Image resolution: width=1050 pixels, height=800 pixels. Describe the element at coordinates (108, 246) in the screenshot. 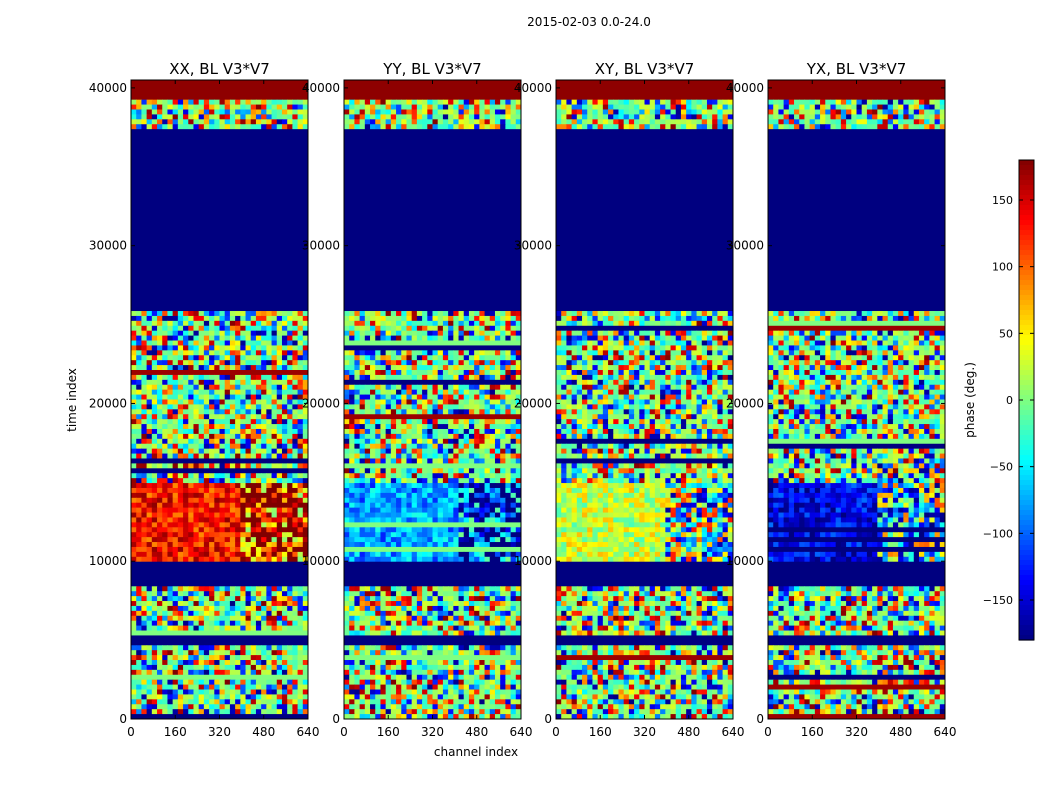

I see `y-tick-label: 30000` at that location.